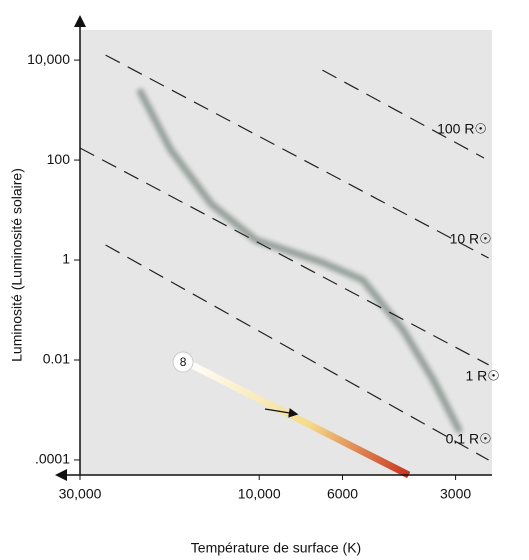  What do you see at coordinates (482, 376) in the screenshot?
I see `radius-label: 1 R☉` at bounding box center [482, 376].